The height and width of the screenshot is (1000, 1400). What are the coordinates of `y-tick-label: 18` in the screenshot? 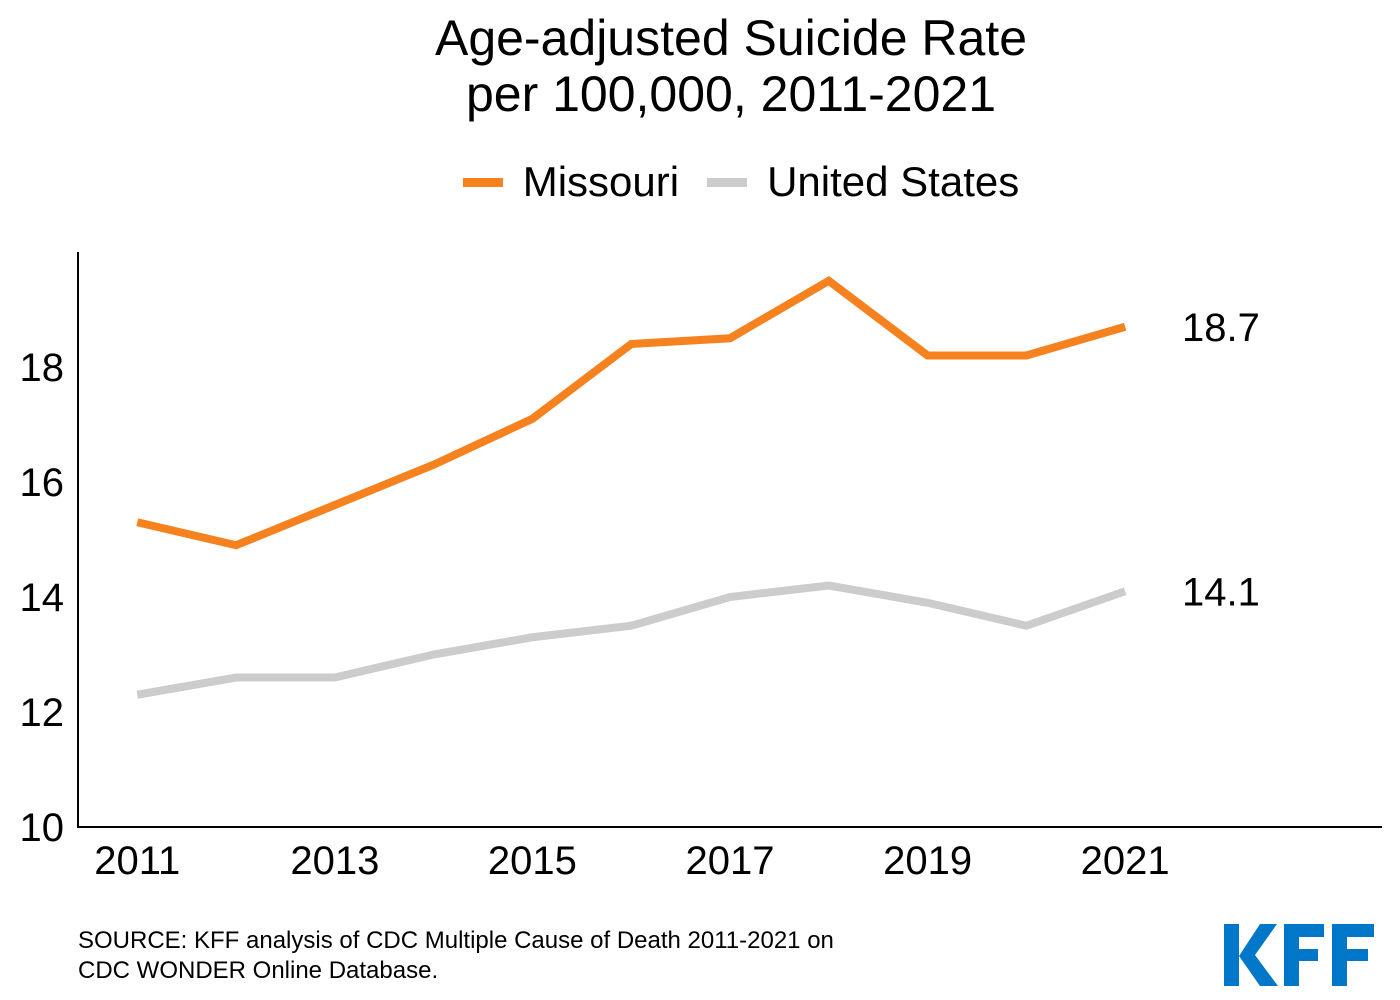 It's located at (42, 368).